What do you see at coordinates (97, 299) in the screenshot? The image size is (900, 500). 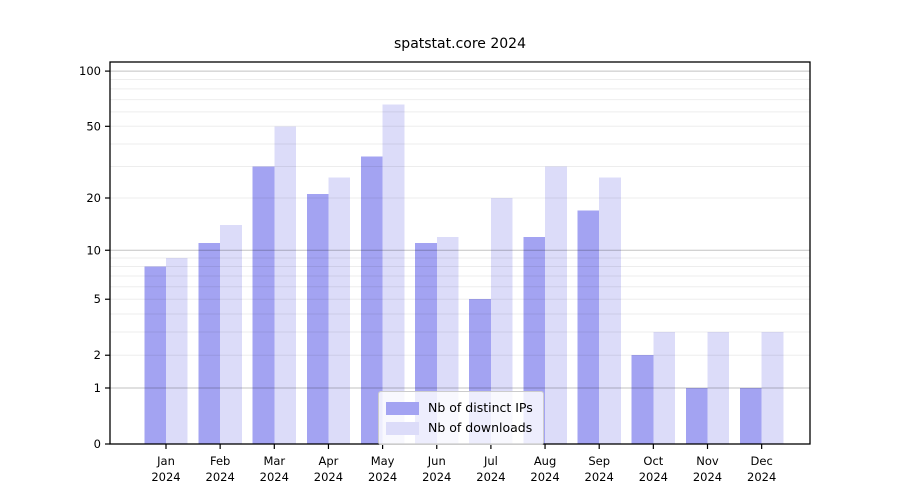 I see `y-tick-label: 5` at bounding box center [97, 299].